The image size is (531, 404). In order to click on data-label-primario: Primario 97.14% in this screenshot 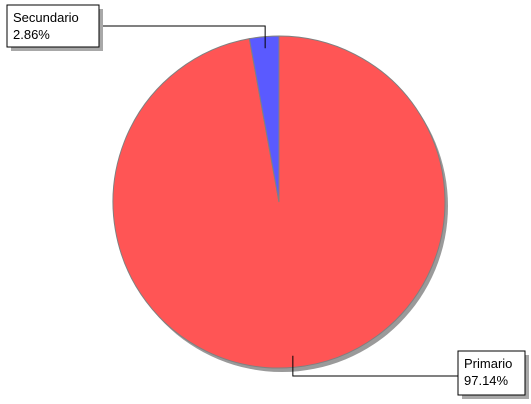, I will do `click(410, 374)`.